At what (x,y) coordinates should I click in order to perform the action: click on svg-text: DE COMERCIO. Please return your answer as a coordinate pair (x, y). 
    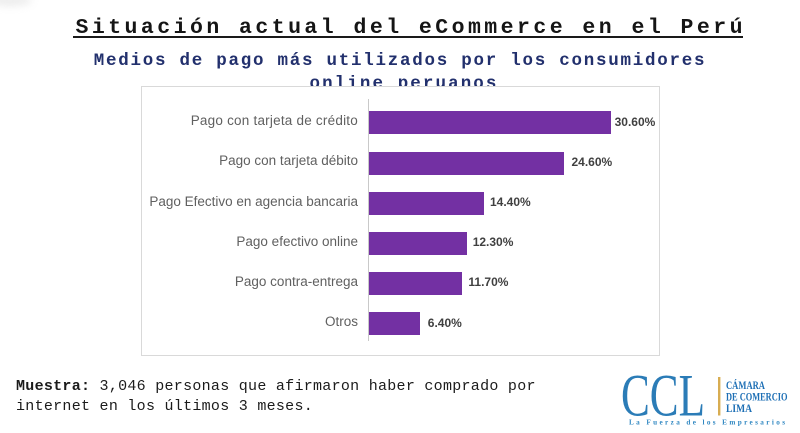
    Looking at the image, I should click on (757, 396).